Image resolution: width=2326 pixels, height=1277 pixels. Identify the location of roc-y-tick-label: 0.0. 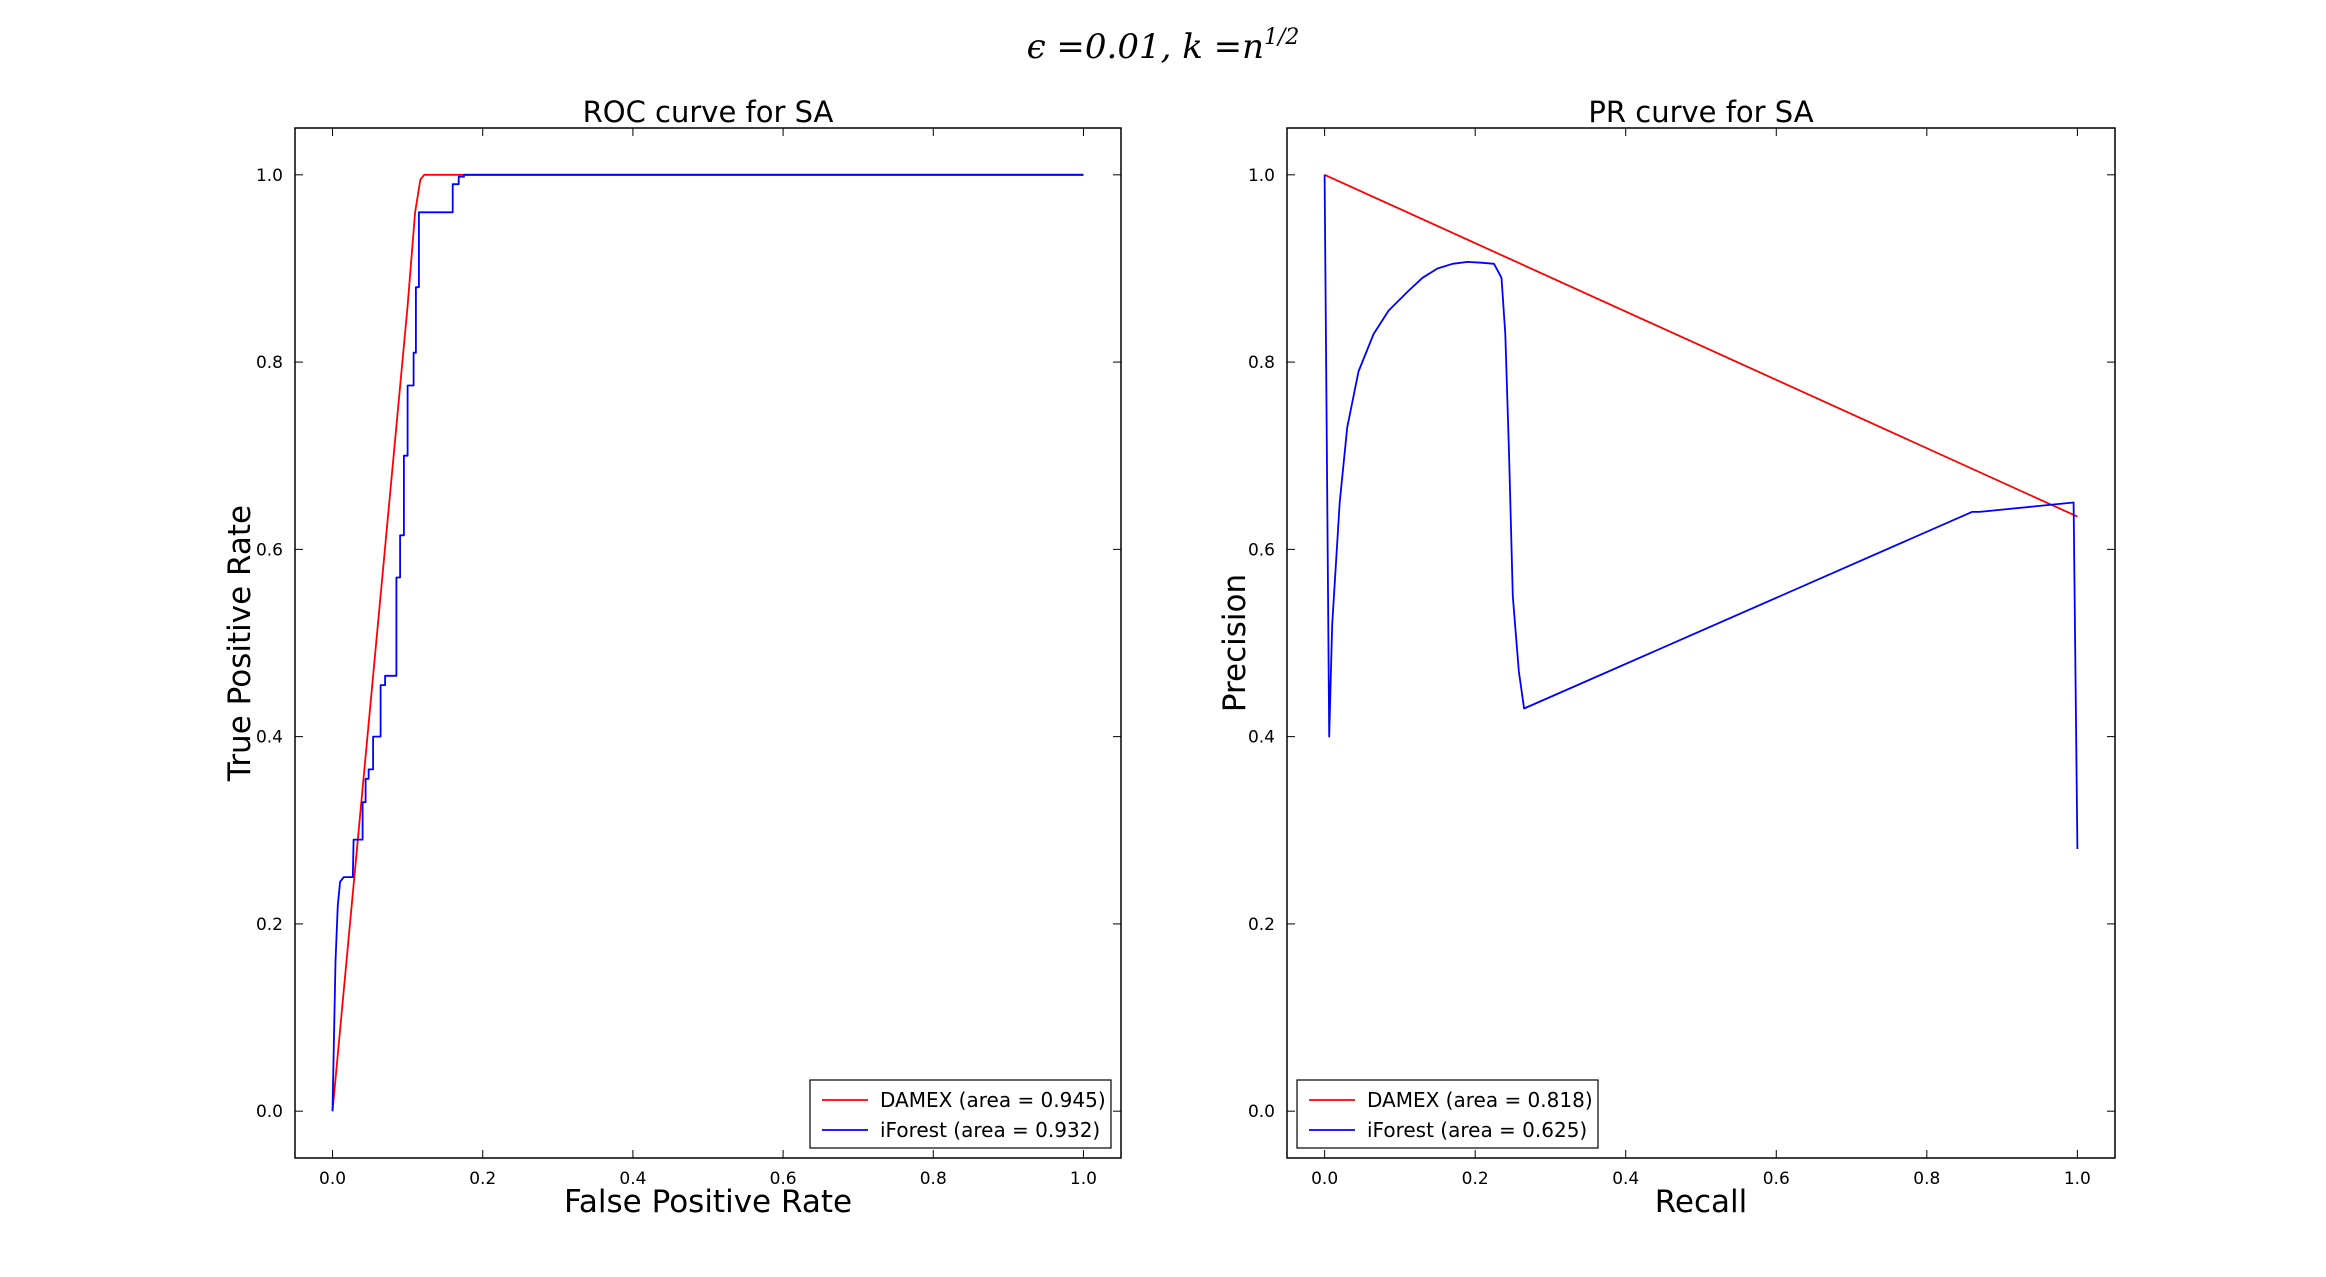
(269, 1112).